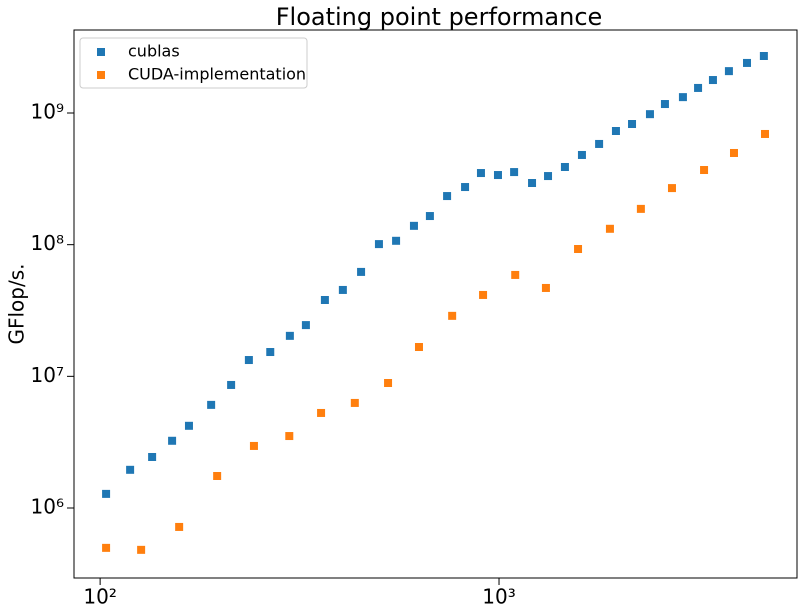  What do you see at coordinates (17, 303) in the screenshot?
I see `y-axis-label: GFlop/s.` at bounding box center [17, 303].